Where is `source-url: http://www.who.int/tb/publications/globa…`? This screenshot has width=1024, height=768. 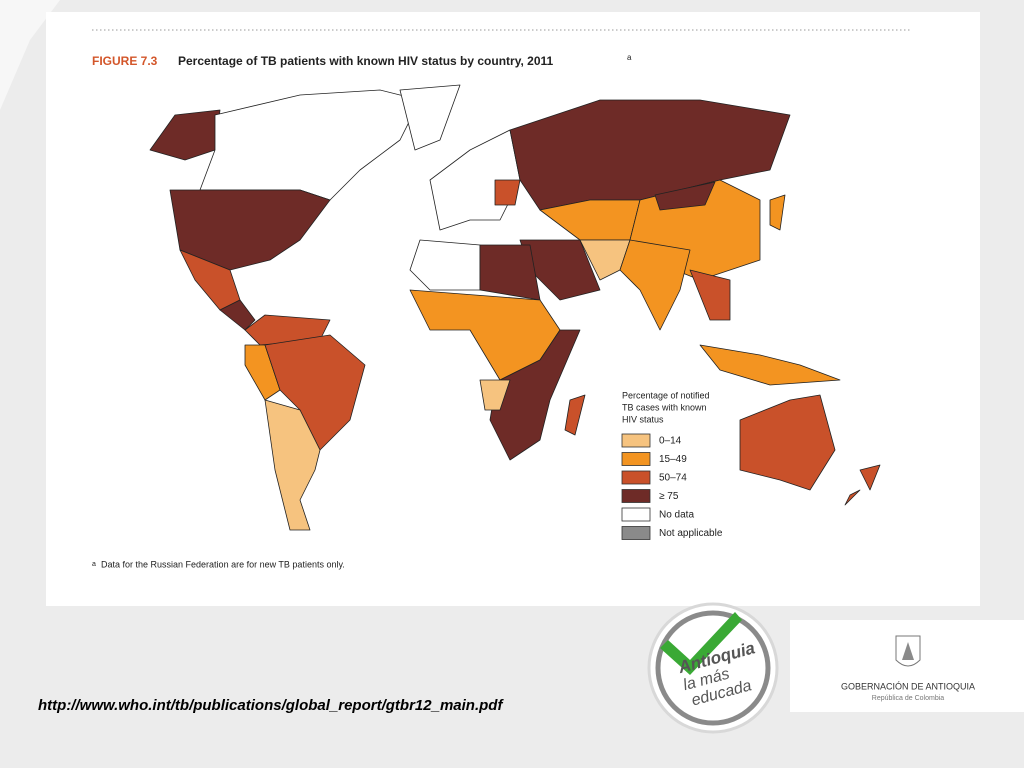
source-url: http://www.who.int/tb/publications/globa… is located at coordinates (271, 705).